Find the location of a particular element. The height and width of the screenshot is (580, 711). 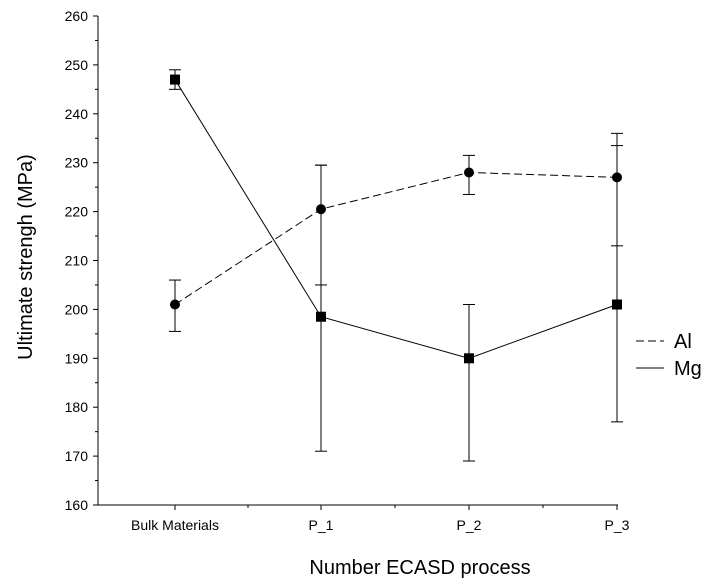

y-tick-label: 230 is located at coordinates (77, 163).